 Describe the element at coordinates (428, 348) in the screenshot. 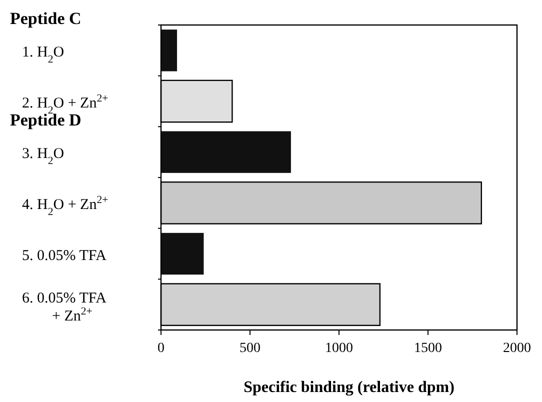

I see `x-tick-label: 1500` at that location.